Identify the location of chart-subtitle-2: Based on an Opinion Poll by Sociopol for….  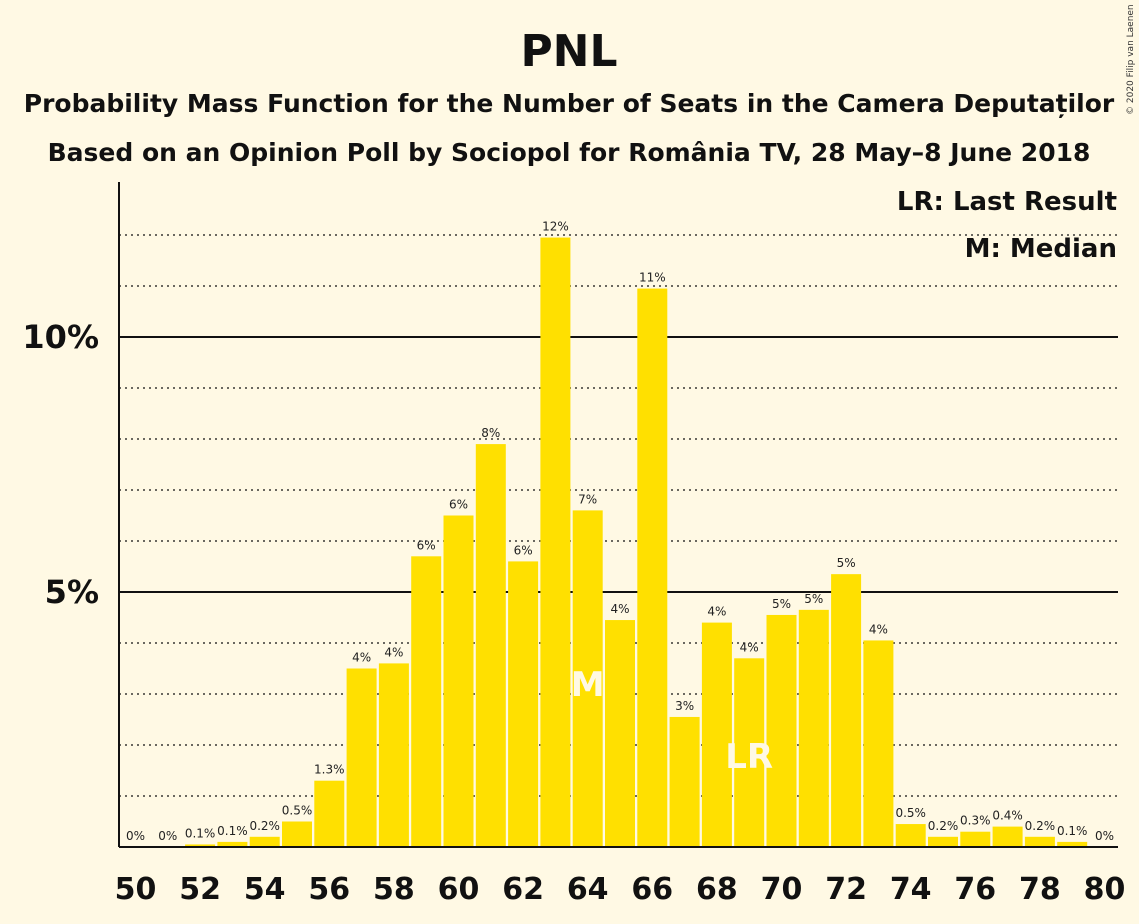
(569, 152).